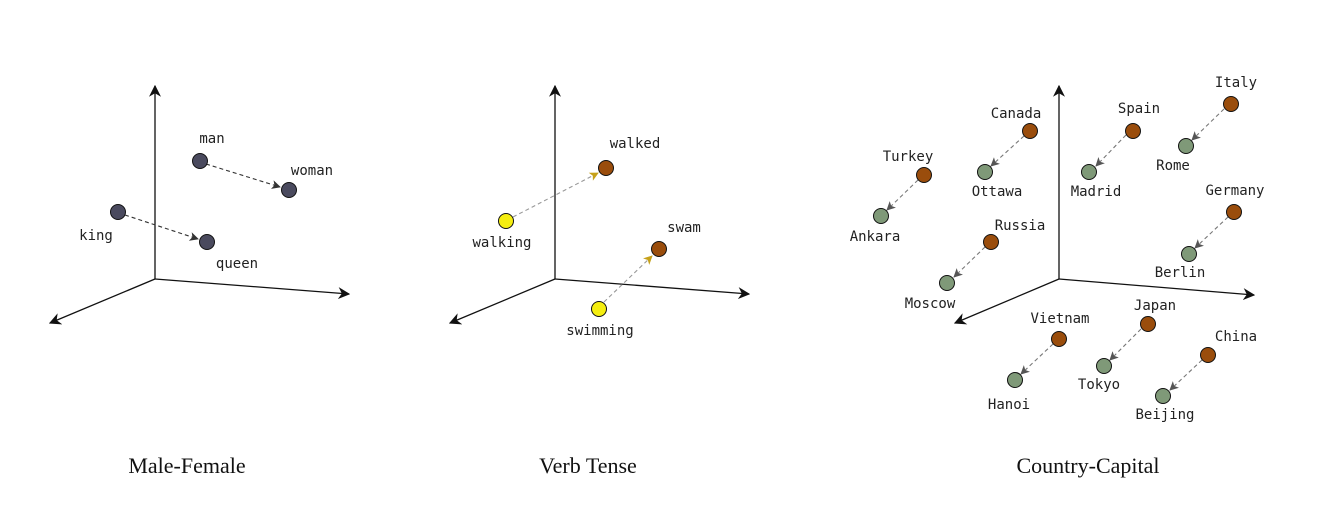 This screenshot has height=519, width=1324. What do you see at coordinates (659, 249) in the screenshot?
I see `point-swam` at bounding box center [659, 249].